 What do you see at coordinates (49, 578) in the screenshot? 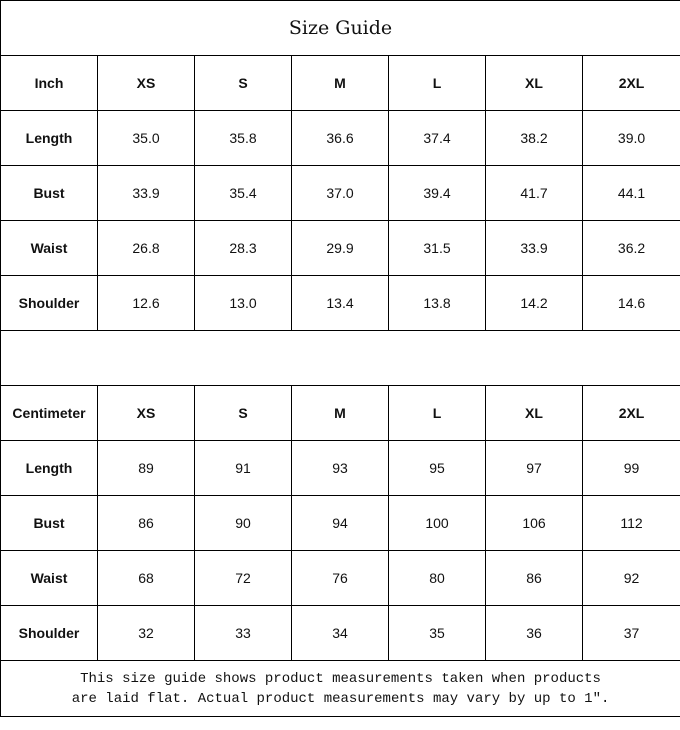
I see `cm-measurement-label: Waist` at bounding box center [49, 578].